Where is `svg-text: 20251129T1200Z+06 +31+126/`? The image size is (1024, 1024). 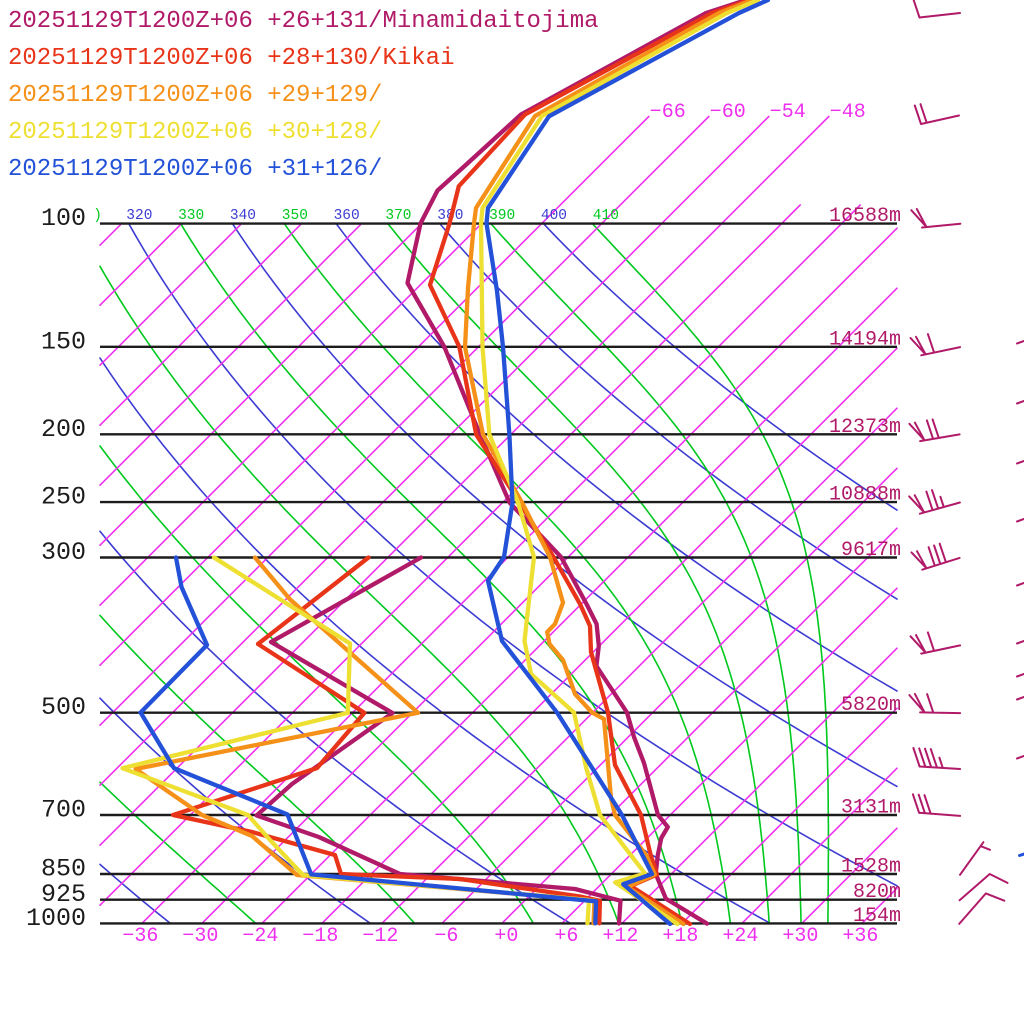 svg-text: 20251129T1200Z+06 +31+126/ is located at coordinates (195, 169).